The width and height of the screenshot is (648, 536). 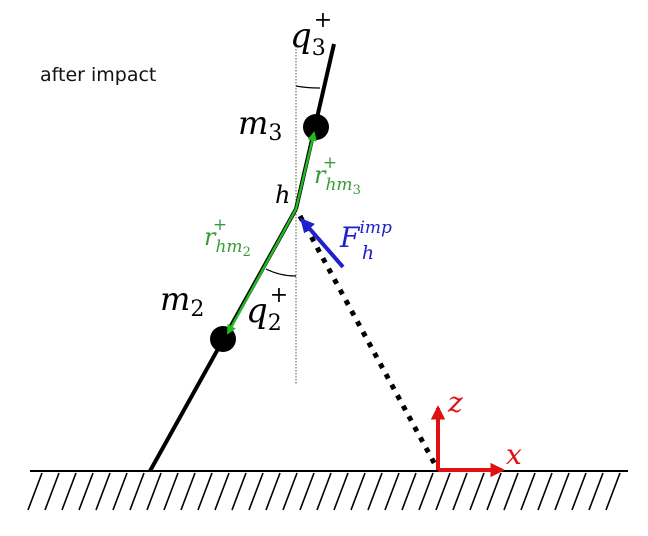 I want to click on hip-to-contact-dotted-line, so click(x=369, y=343).